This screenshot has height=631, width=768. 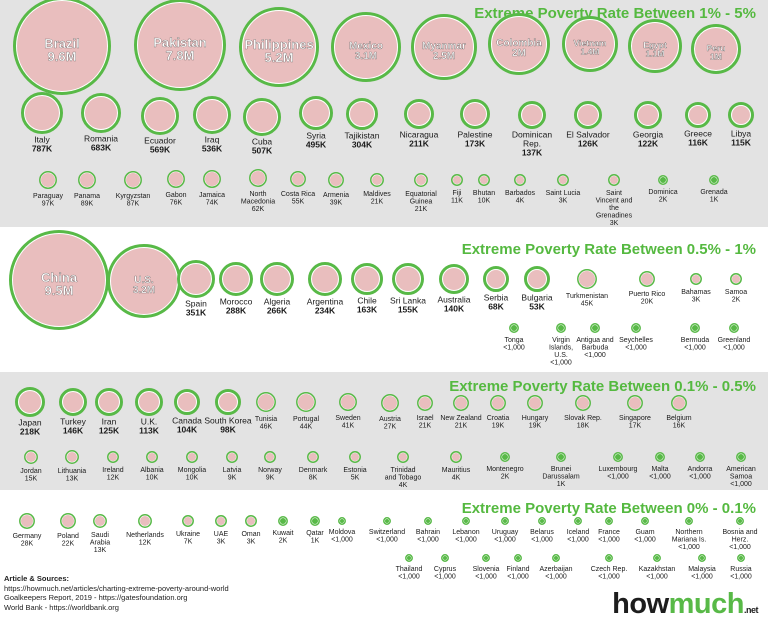 I want to click on bubble-label: Gabon, so click(x=175, y=195).